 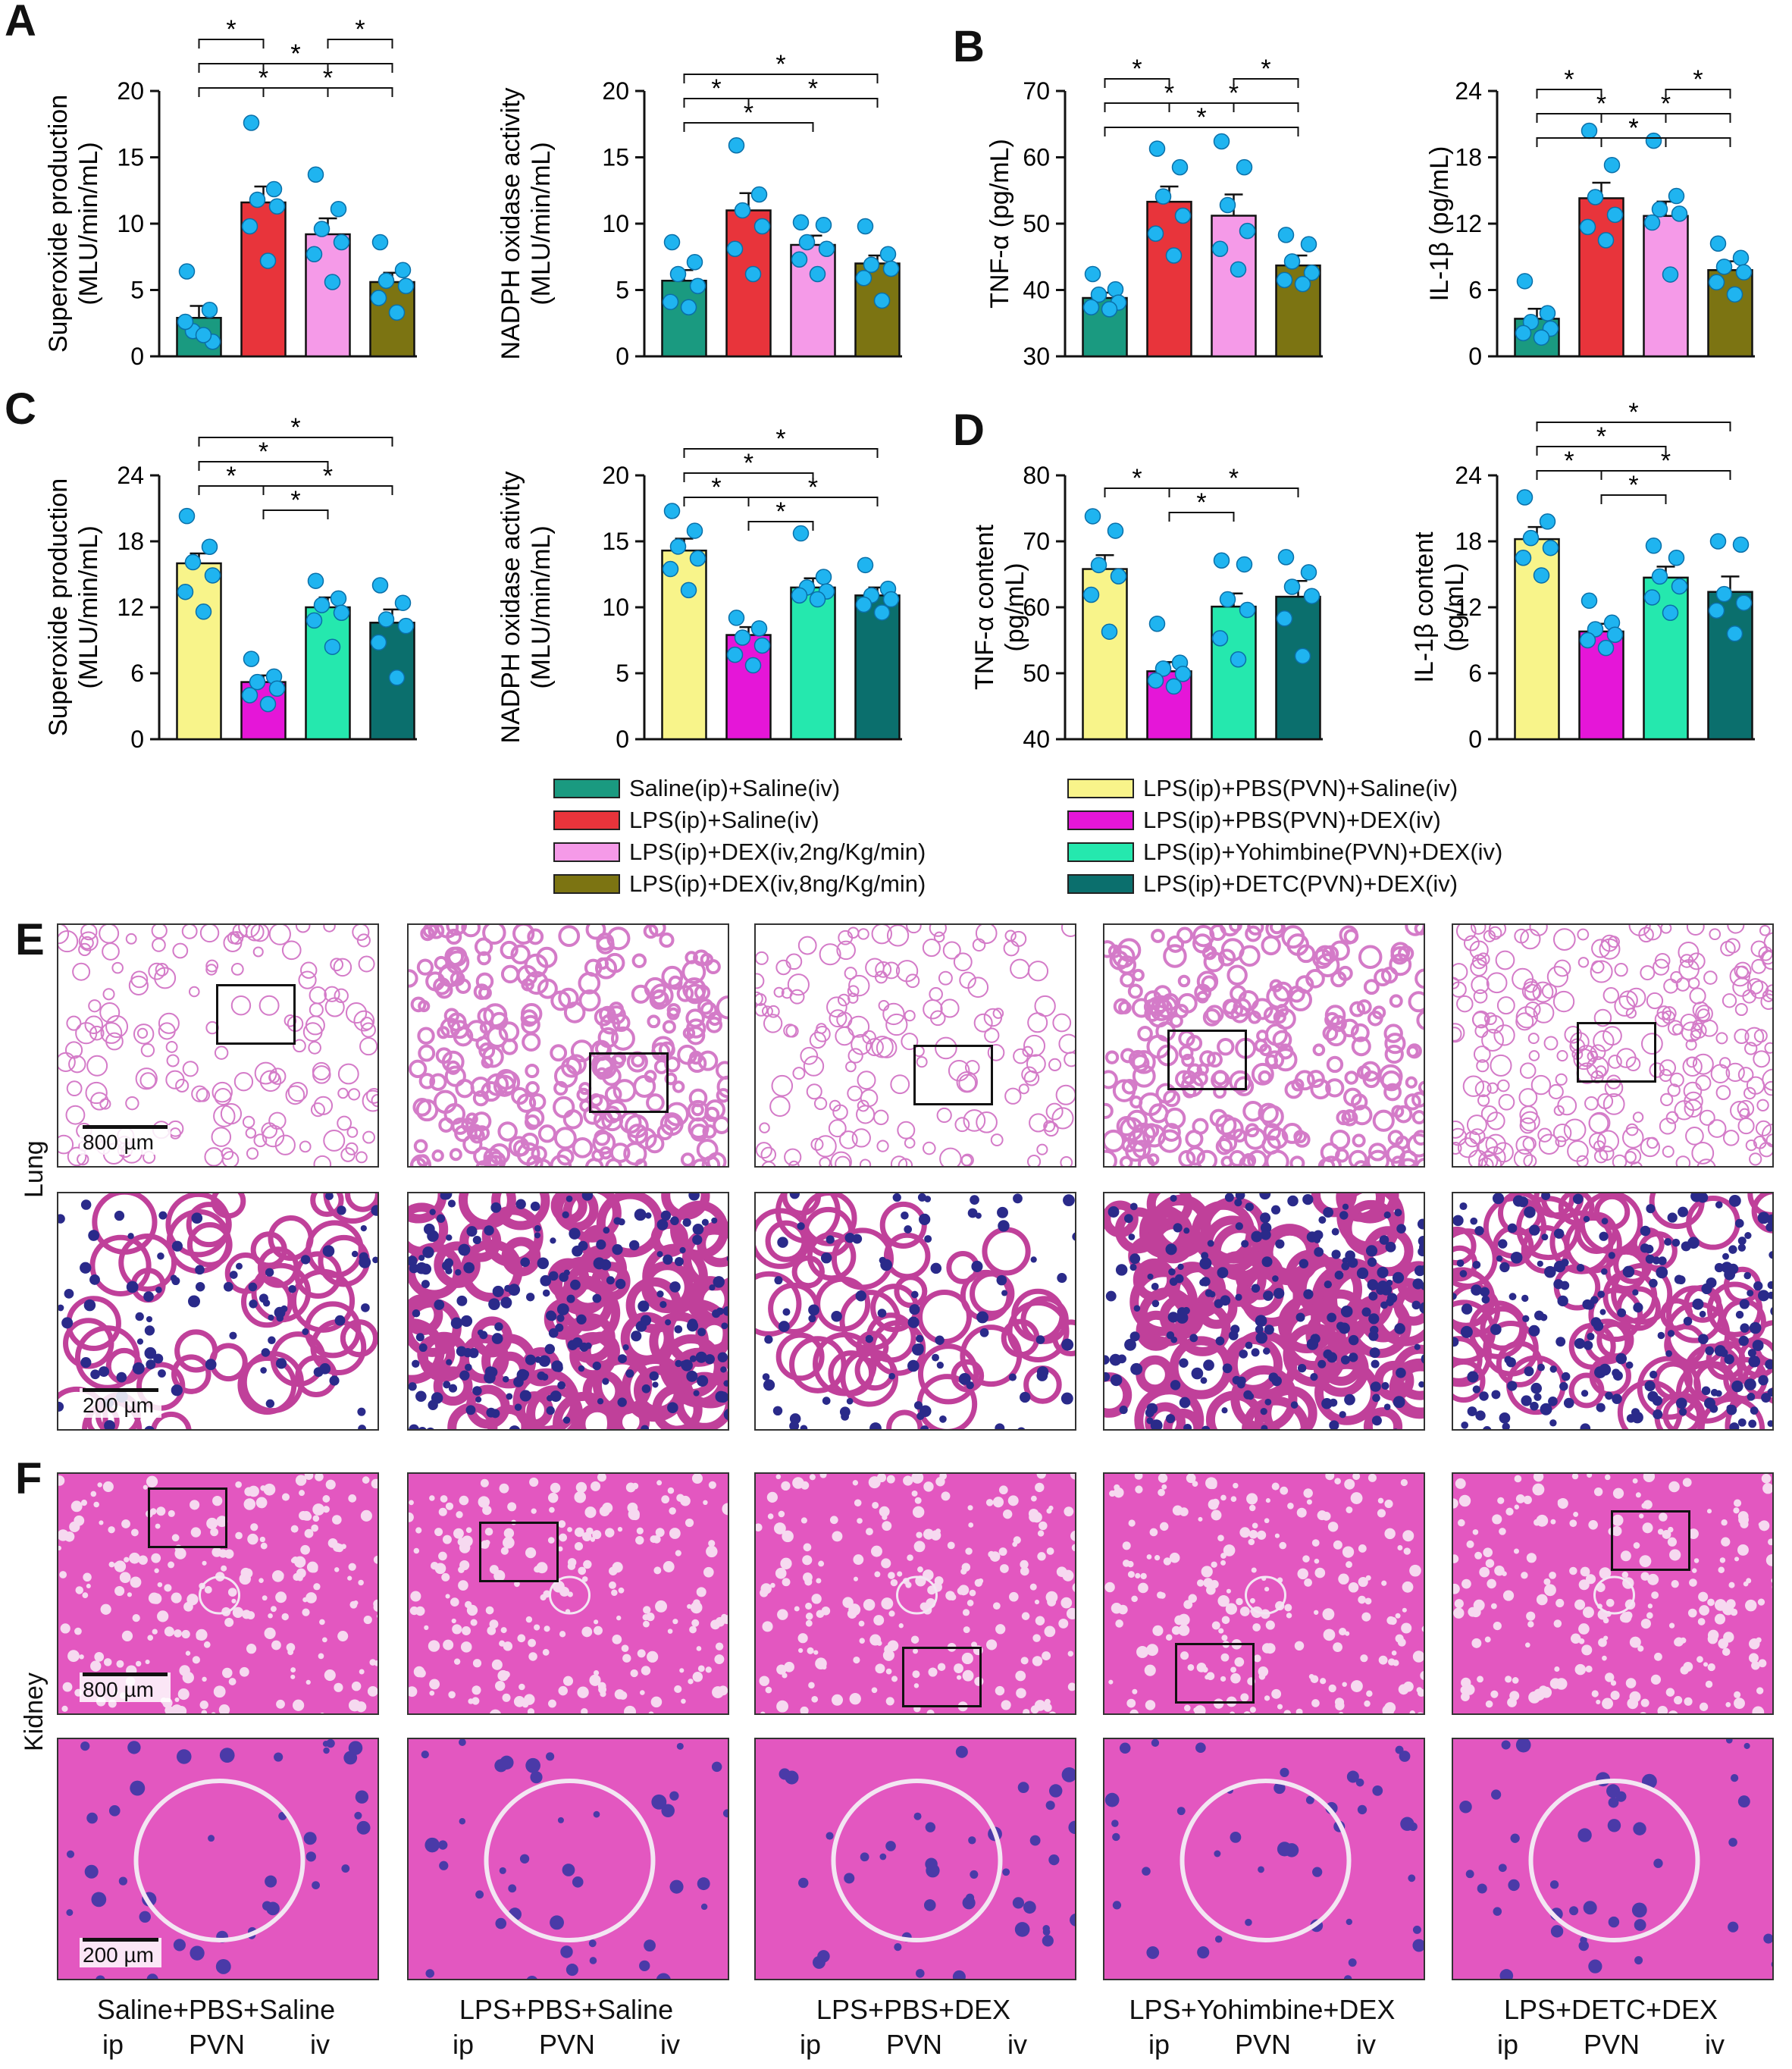 What do you see at coordinates (739, 884) in the screenshot?
I see `legend-item: LPS(ip)+DEX(iv,8ng/Kg/min)` at bounding box center [739, 884].